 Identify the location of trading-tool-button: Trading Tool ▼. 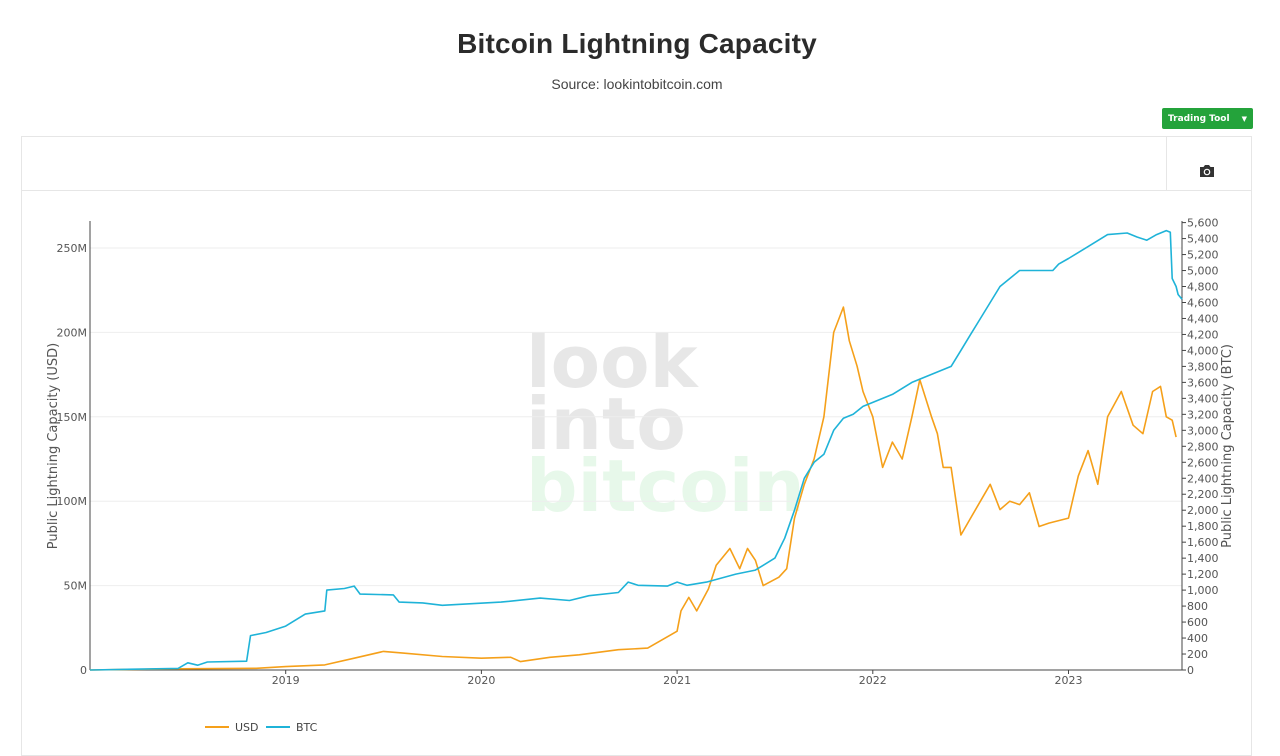
(1207, 118).